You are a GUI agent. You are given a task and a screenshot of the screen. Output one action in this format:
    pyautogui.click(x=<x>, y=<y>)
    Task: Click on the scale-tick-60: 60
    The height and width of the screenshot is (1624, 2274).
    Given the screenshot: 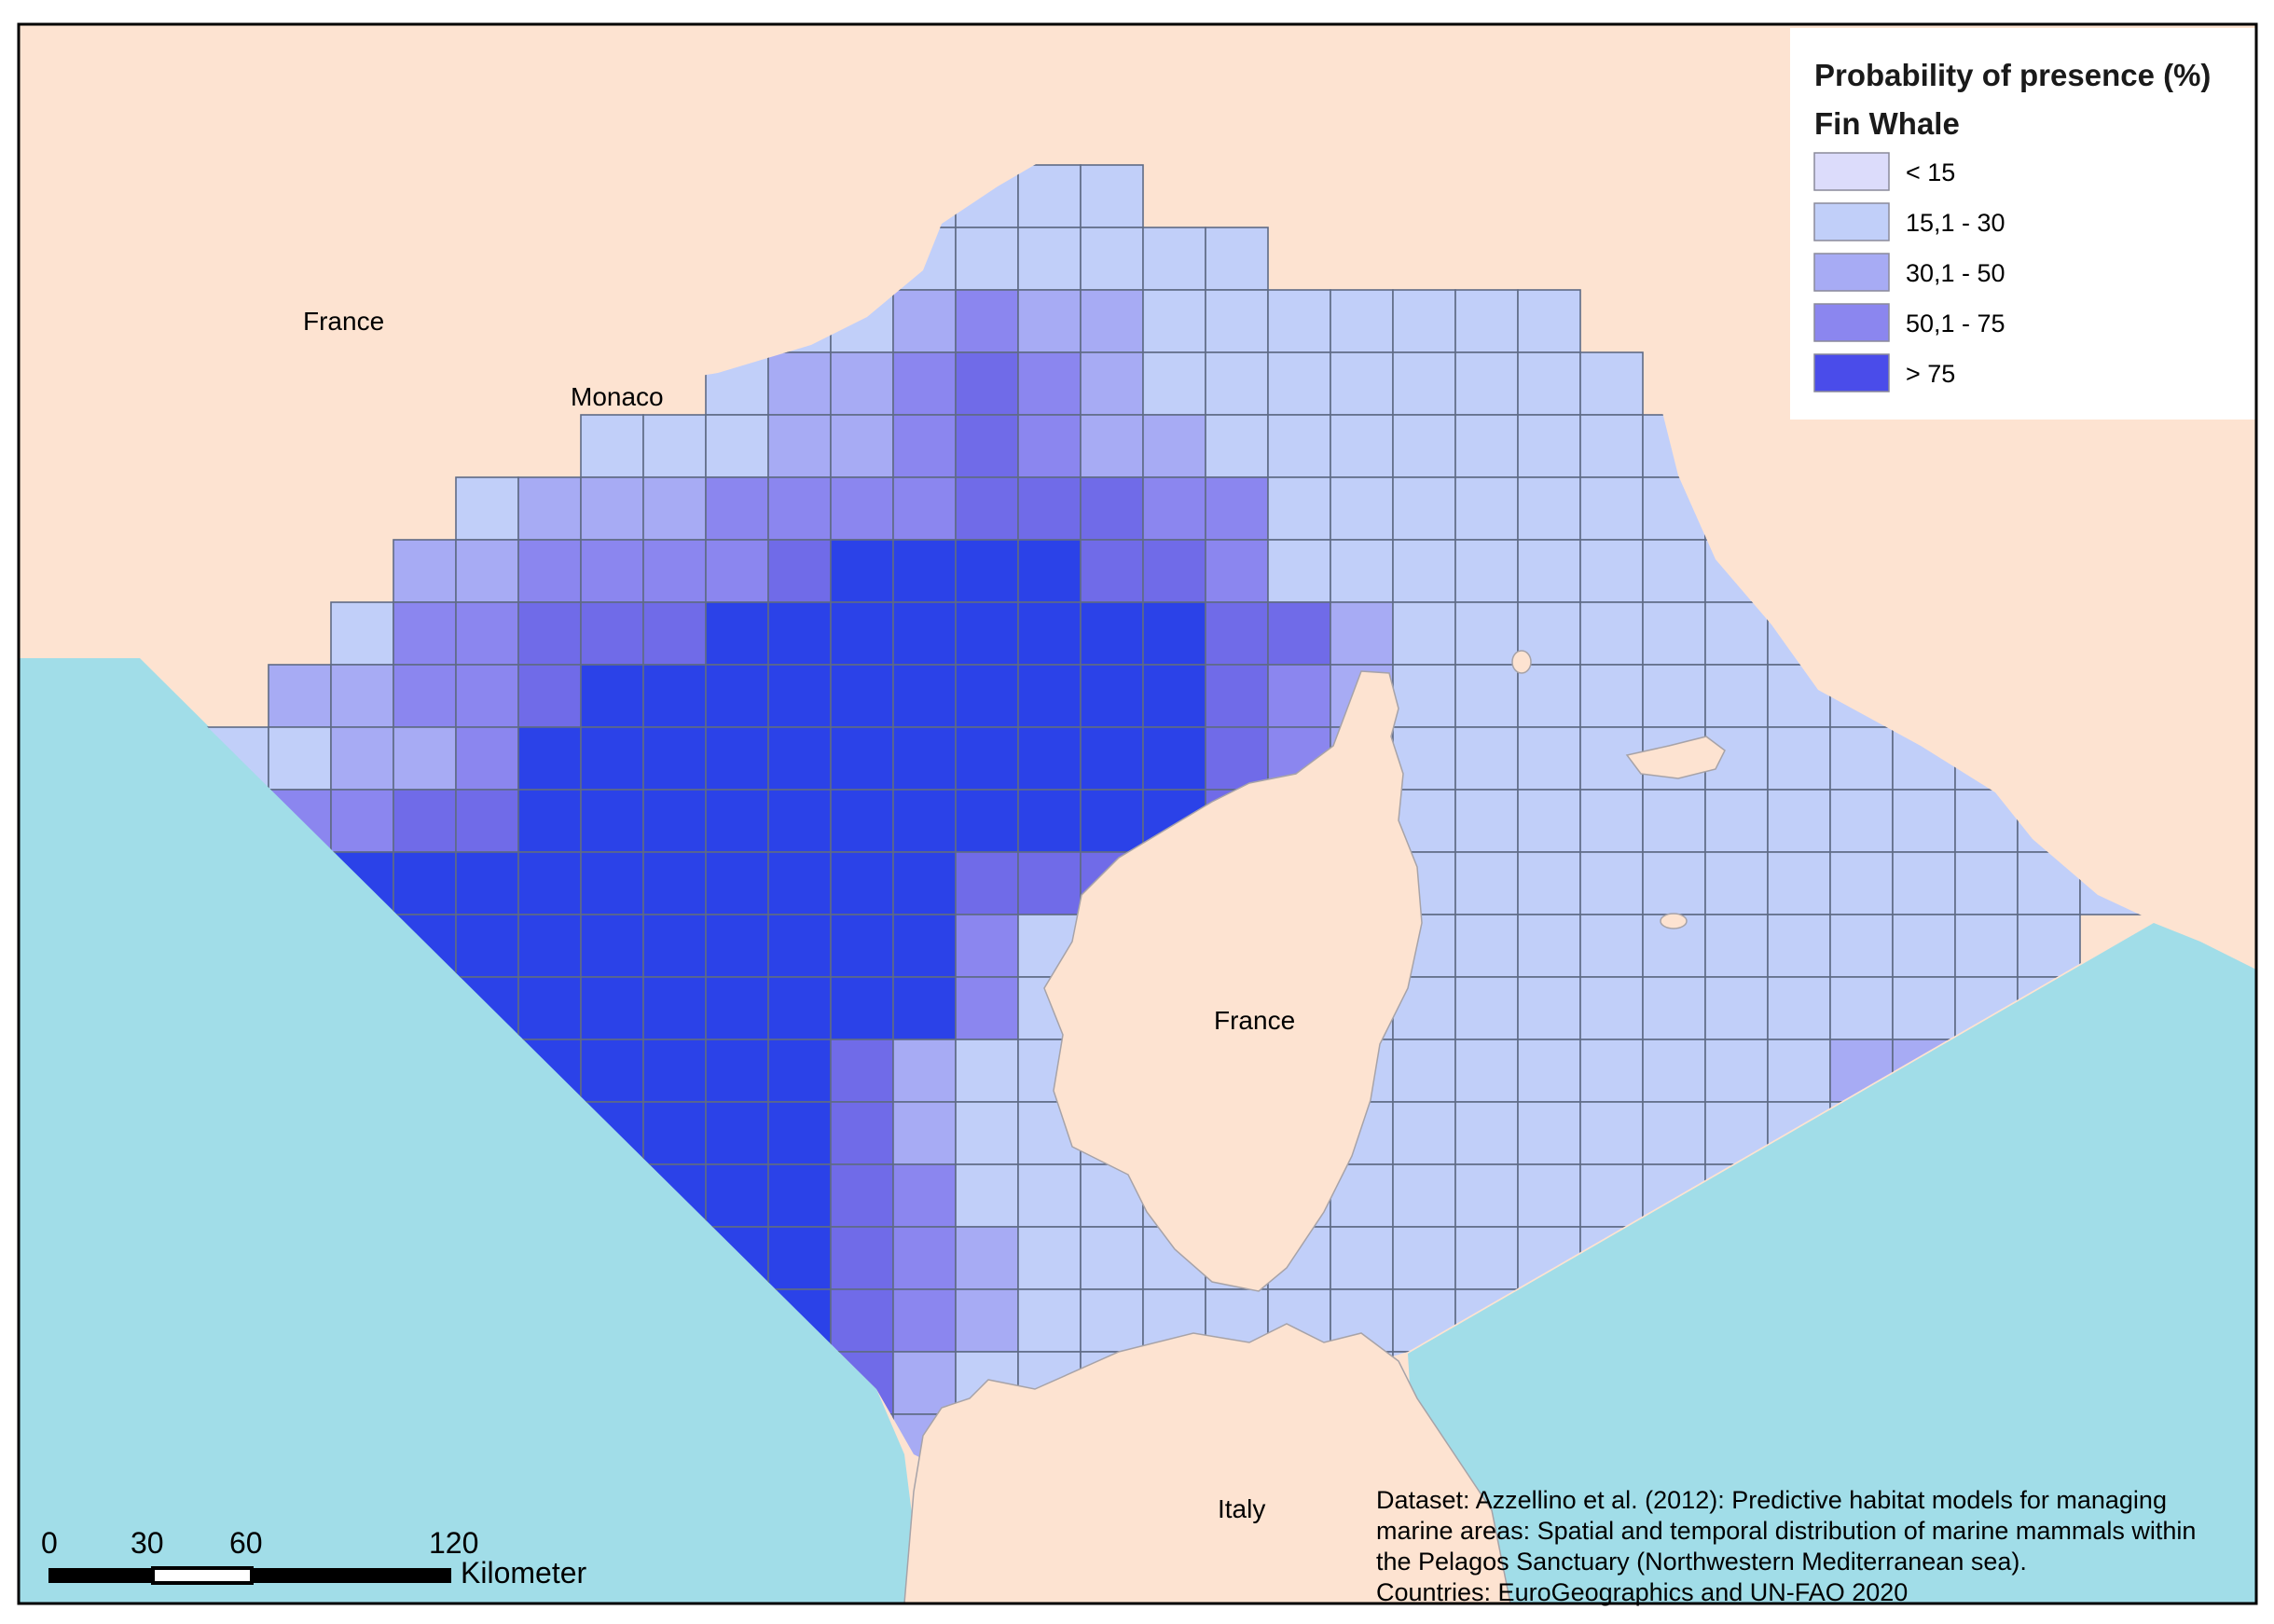 What is the action you would take?
    pyautogui.click(x=246, y=1543)
    